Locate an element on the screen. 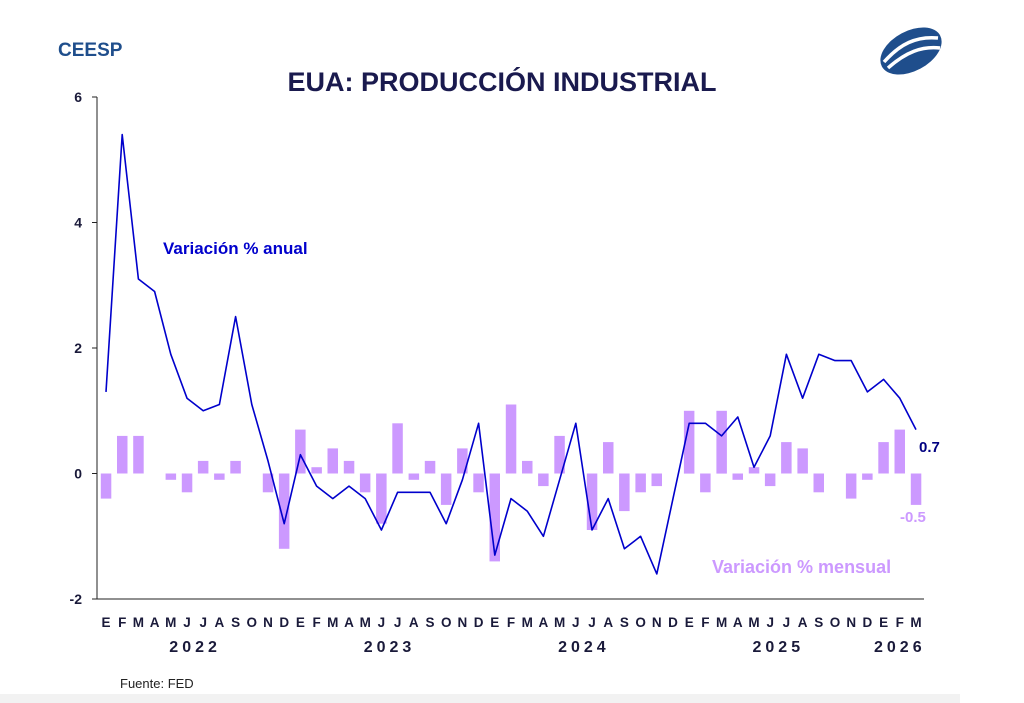 The width and height of the screenshot is (1024, 703). bottom-strip is located at coordinates (480, 698).